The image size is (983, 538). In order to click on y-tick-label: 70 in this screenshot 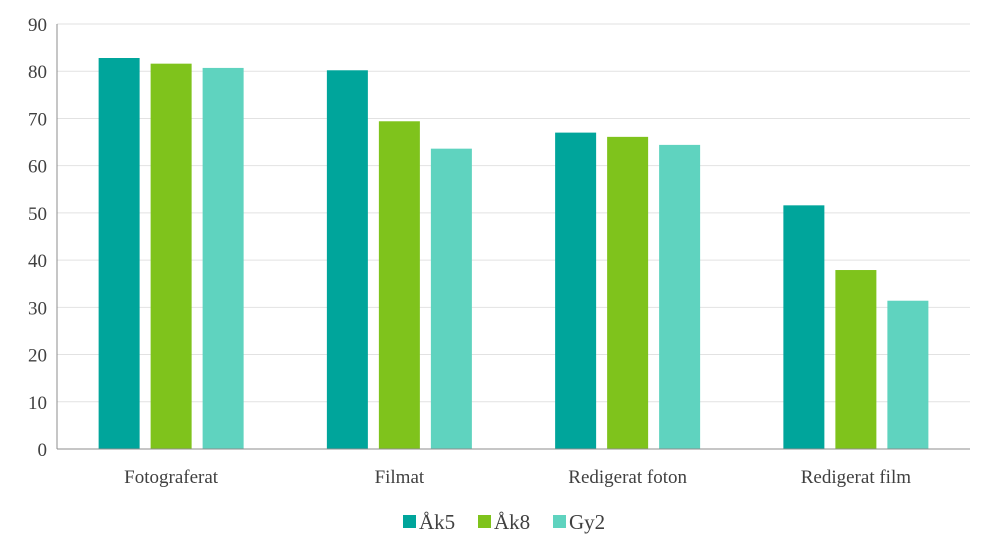, I will do `click(37, 119)`.